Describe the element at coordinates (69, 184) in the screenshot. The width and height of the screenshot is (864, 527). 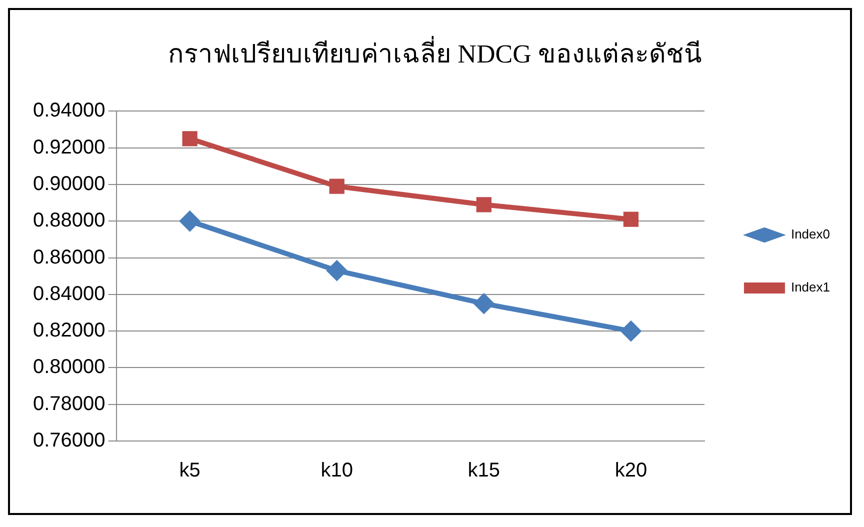
I see `y-tick-label: 0.90000` at that location.